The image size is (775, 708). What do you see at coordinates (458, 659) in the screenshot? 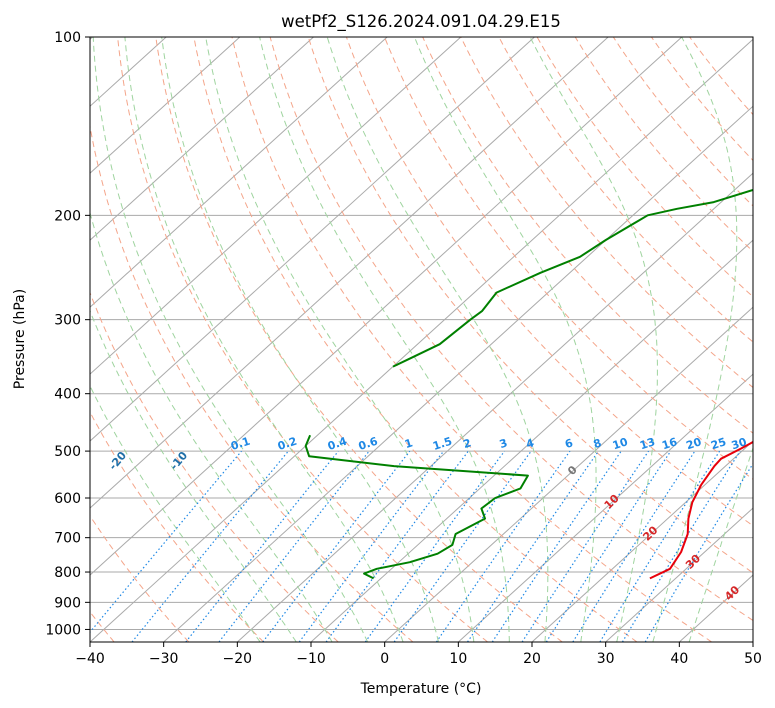
I see `x-tick-label: 10` at bounding box center [458, 659].